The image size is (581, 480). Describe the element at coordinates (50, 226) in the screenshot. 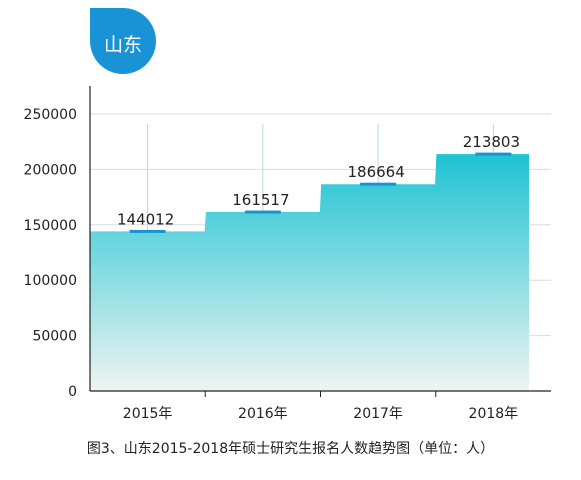

I see `y-tick-label: 150000` at that location.